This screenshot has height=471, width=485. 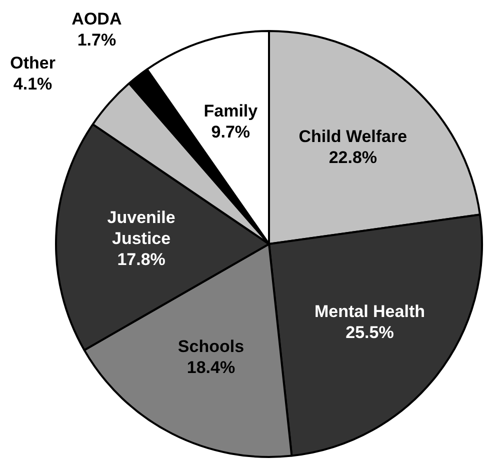 I want to click on slice-label: Schools, so click(x=211, y=346).